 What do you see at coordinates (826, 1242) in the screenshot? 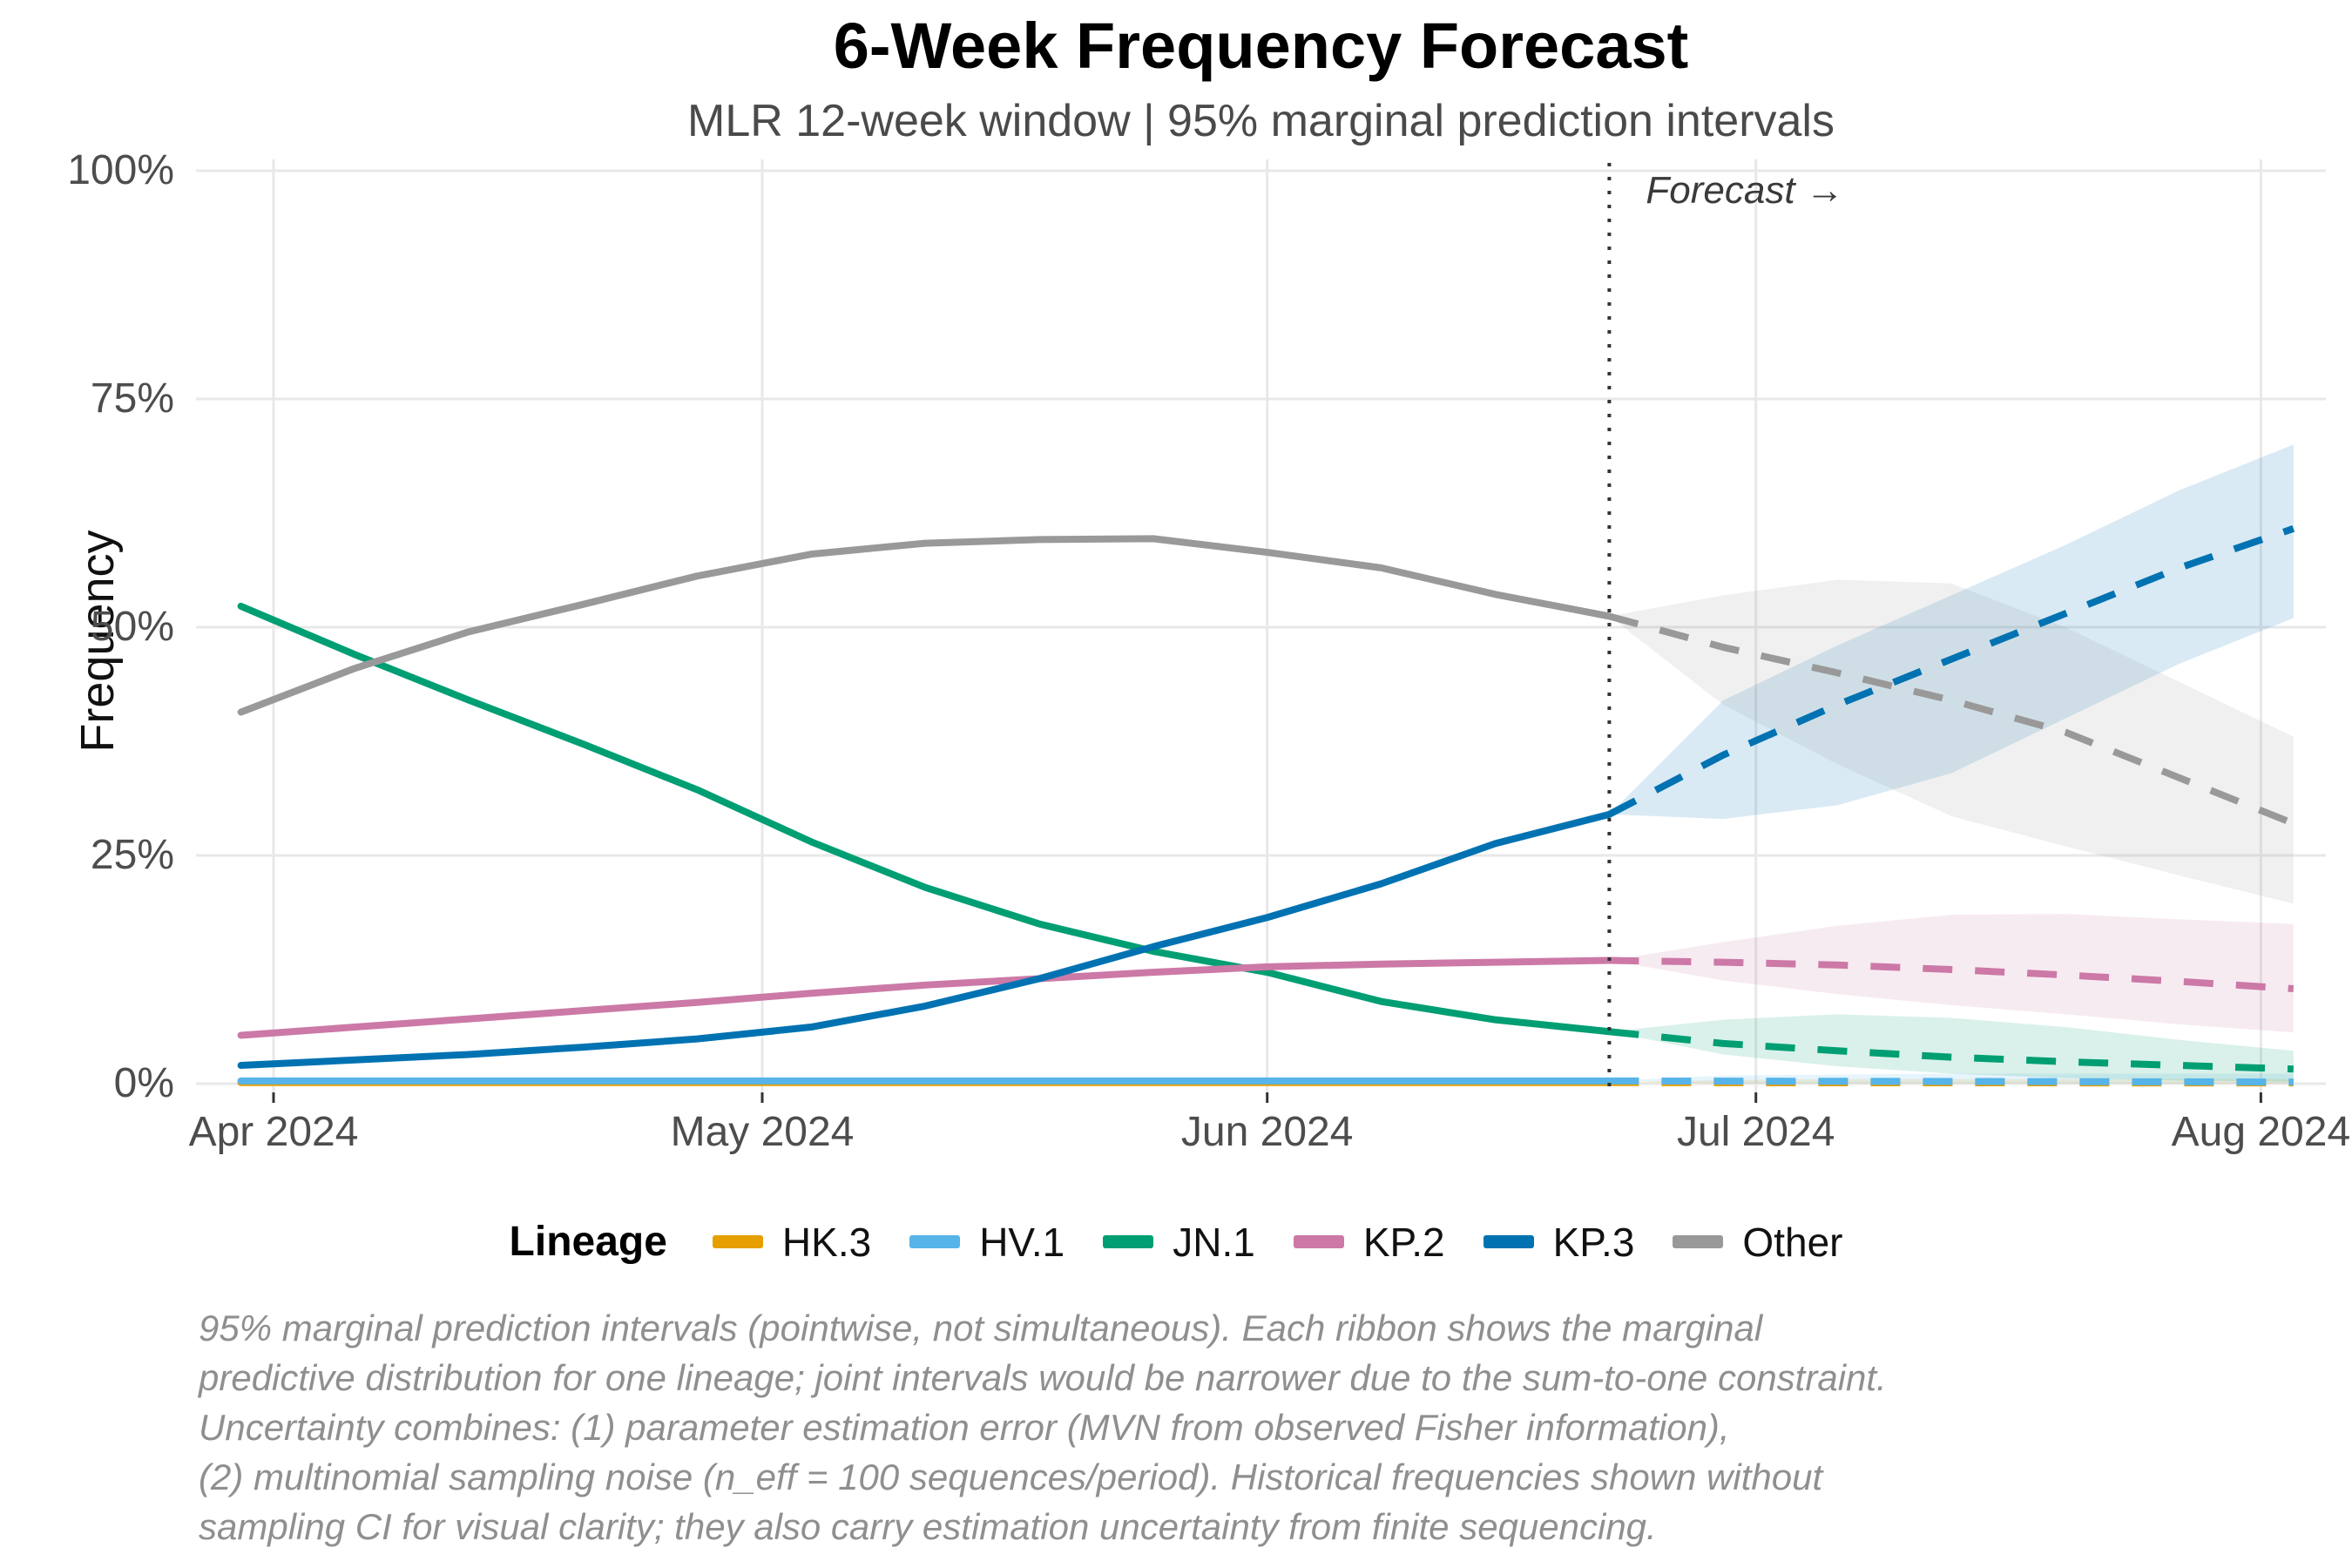
I see `legend-label: HK.3` at bounding box center [826, 1242].